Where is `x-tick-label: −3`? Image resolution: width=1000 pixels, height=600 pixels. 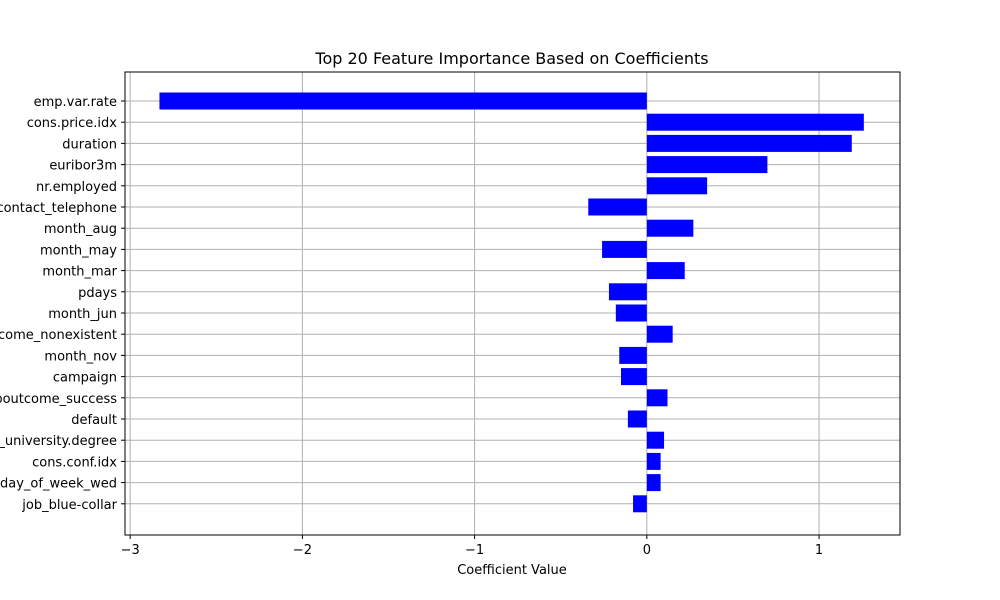 x-tick-label: −3 is located at coordinates (130, 550).